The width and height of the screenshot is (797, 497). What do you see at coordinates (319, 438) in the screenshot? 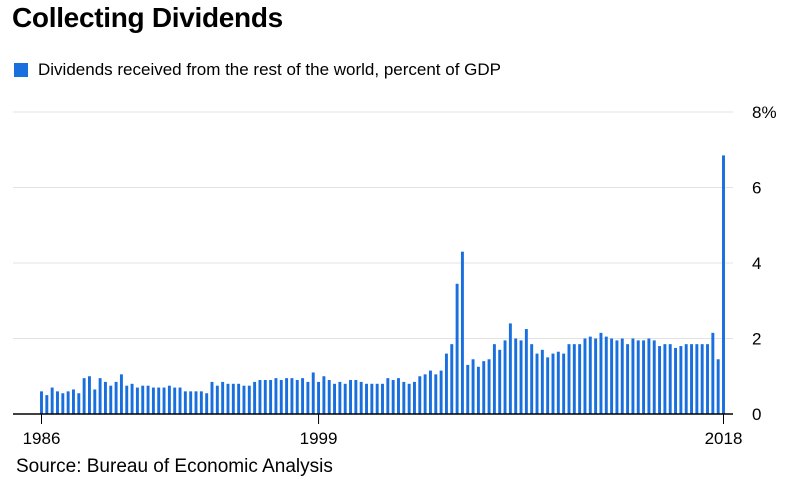
I see `x-tick-label: 1999` at bounding box center [319, 438].